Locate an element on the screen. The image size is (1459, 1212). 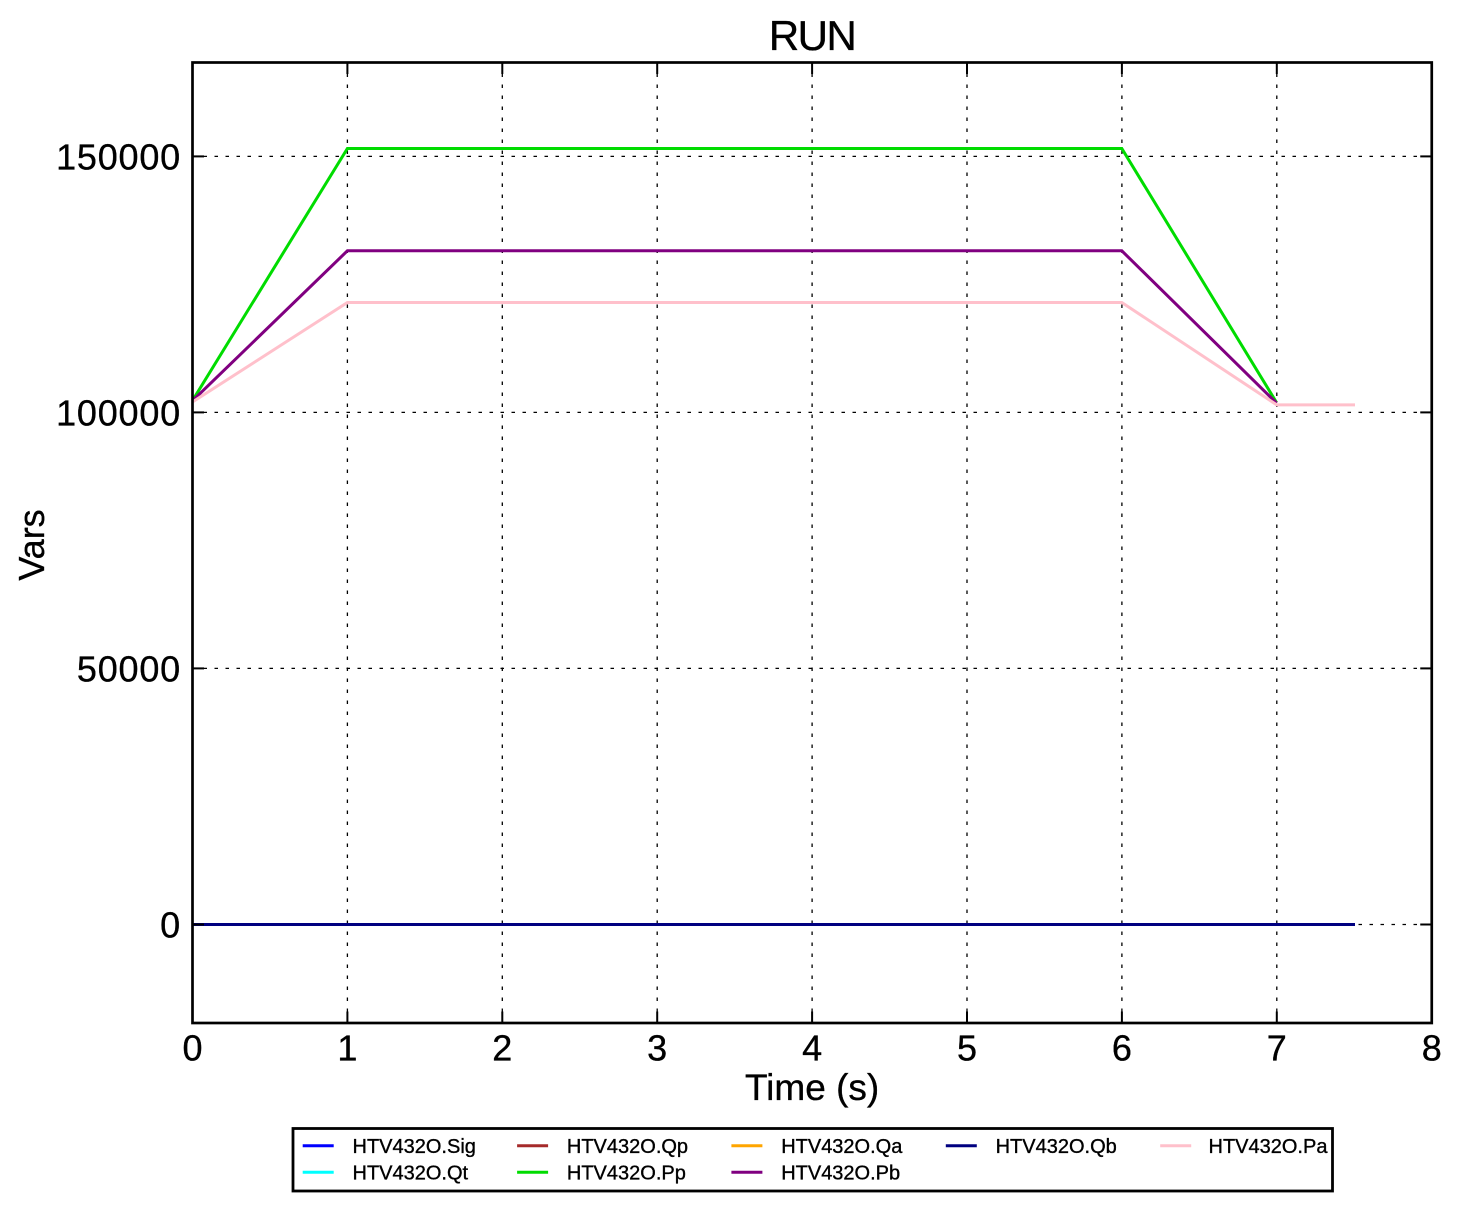
svg-text: HTV432O.Pa is located at coordinates (1269, 1147).